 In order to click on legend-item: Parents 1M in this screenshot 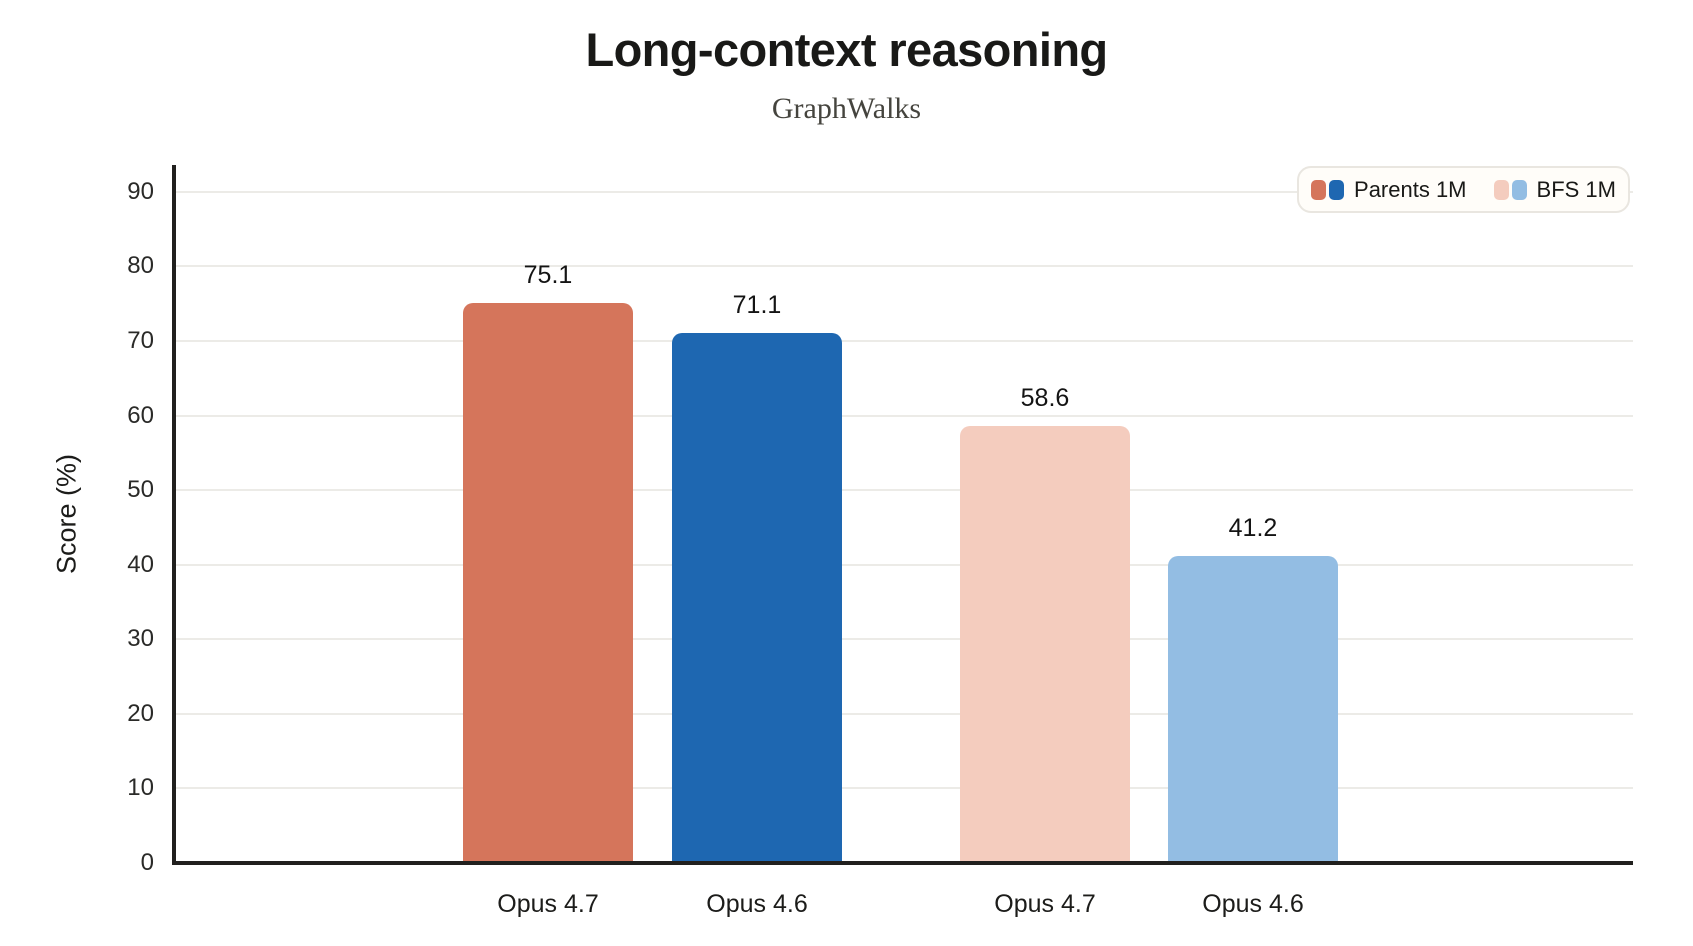, I will do `click(1389, 190)`.